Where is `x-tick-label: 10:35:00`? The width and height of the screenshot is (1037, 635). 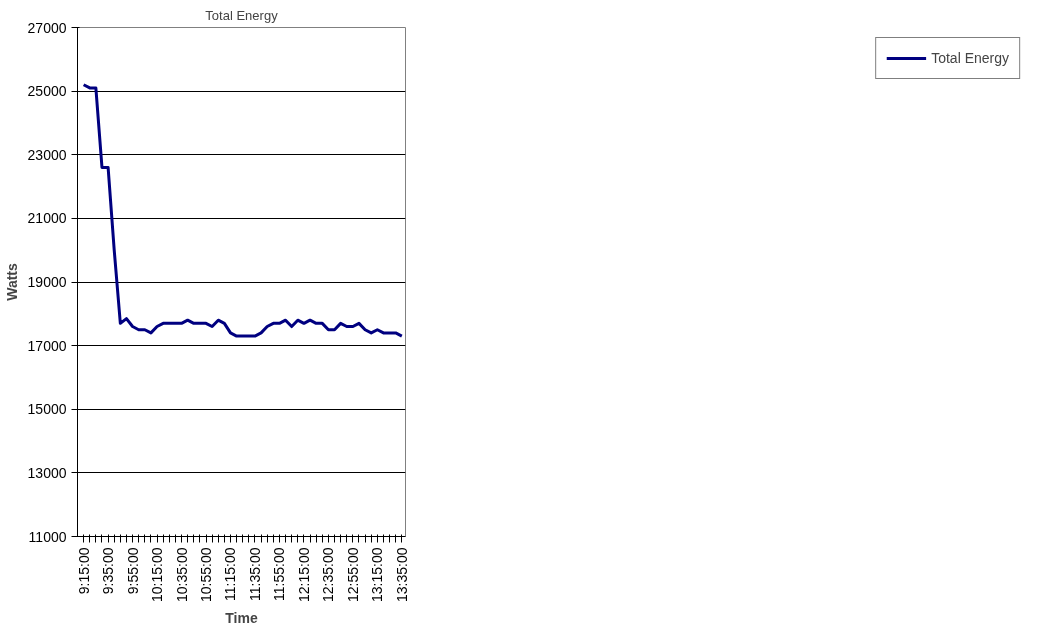 x-tick-label: 10:35:00 is located at coordinates (181, 574).